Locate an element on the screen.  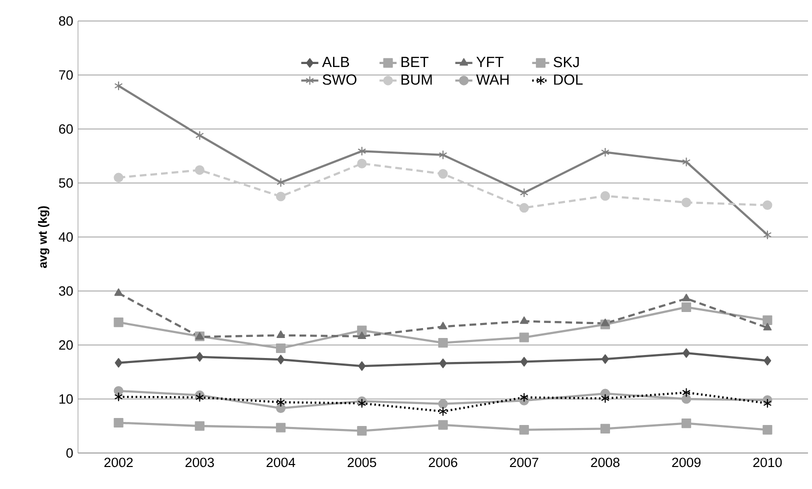
y-tick-label: 10 is located at coordinates (66, 399).